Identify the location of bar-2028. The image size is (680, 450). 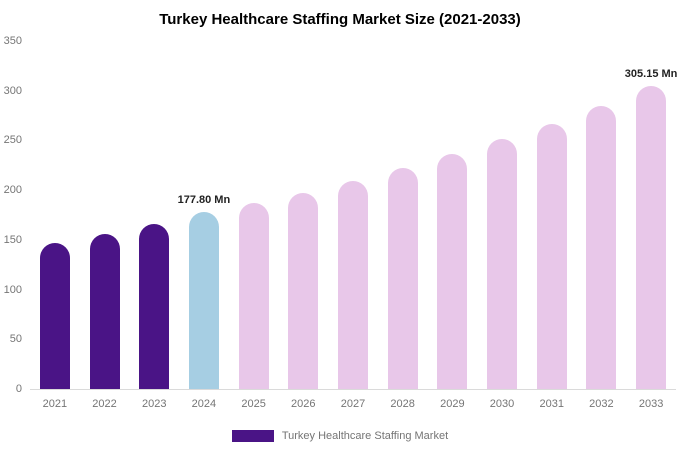
(402, 278).